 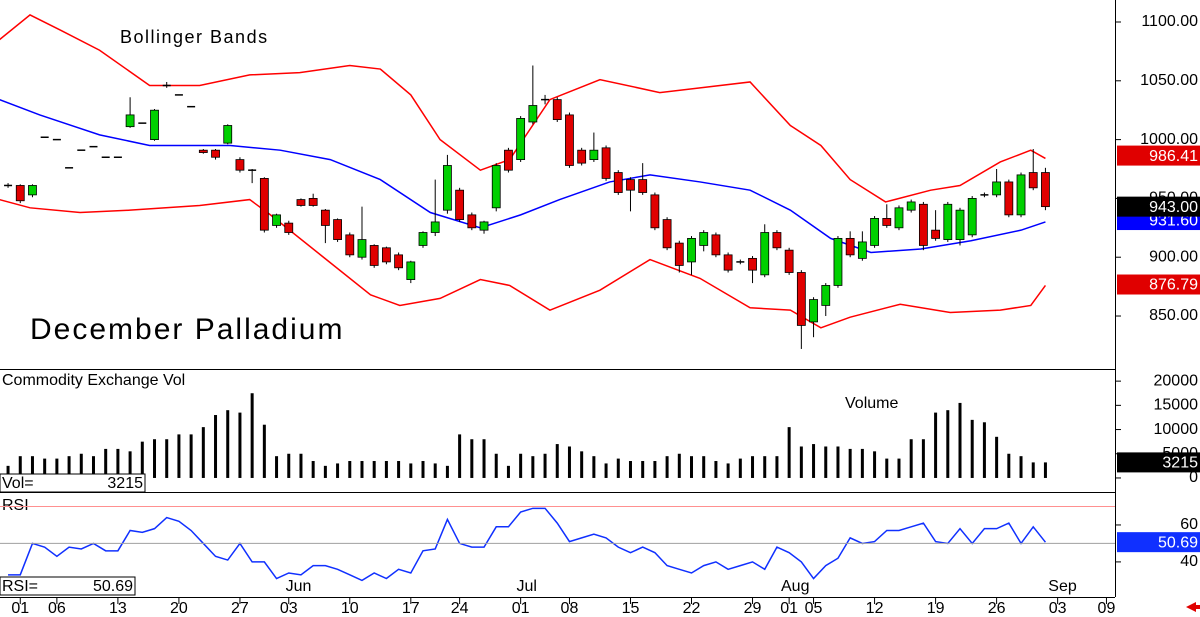 What do you see at coordinates (1189, 524) in the screenshot?
I see `y-tick-label: 60` at bounding box center [1189, 524].